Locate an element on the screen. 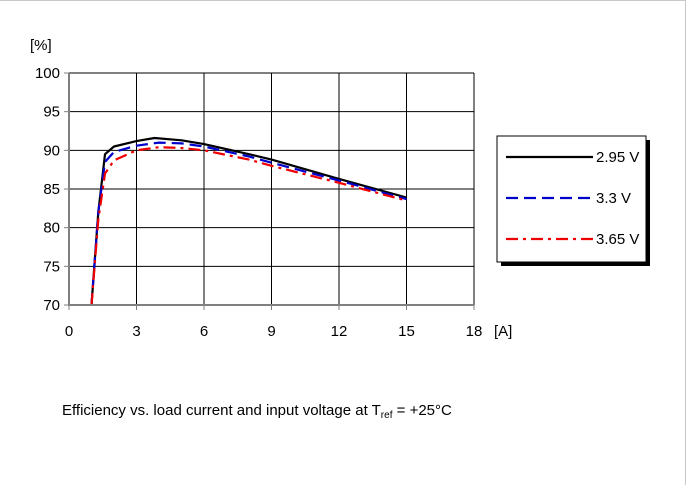  x-tick-label: 3 is located at coordinates (136, 331).